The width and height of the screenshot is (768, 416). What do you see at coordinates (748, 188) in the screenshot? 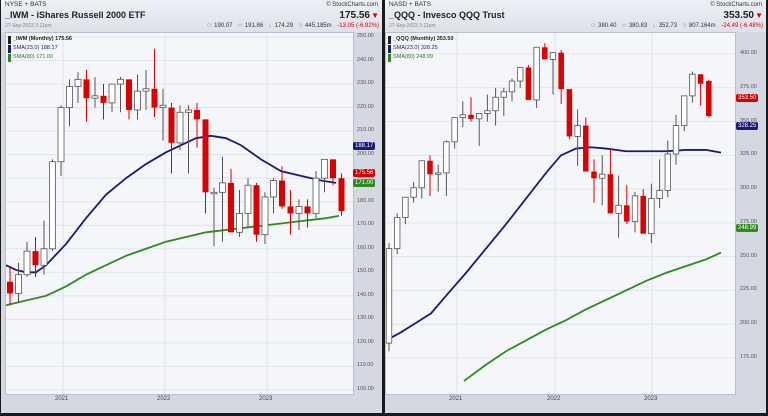
I see `y-tick-label: 300.00` at bounding box center [748, 188].